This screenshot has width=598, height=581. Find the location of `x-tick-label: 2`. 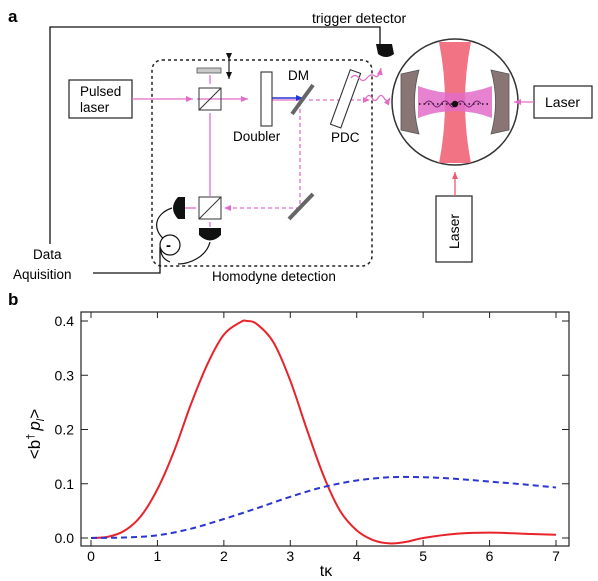

x-tick-label: 2 is located at coordinates (224, 556).